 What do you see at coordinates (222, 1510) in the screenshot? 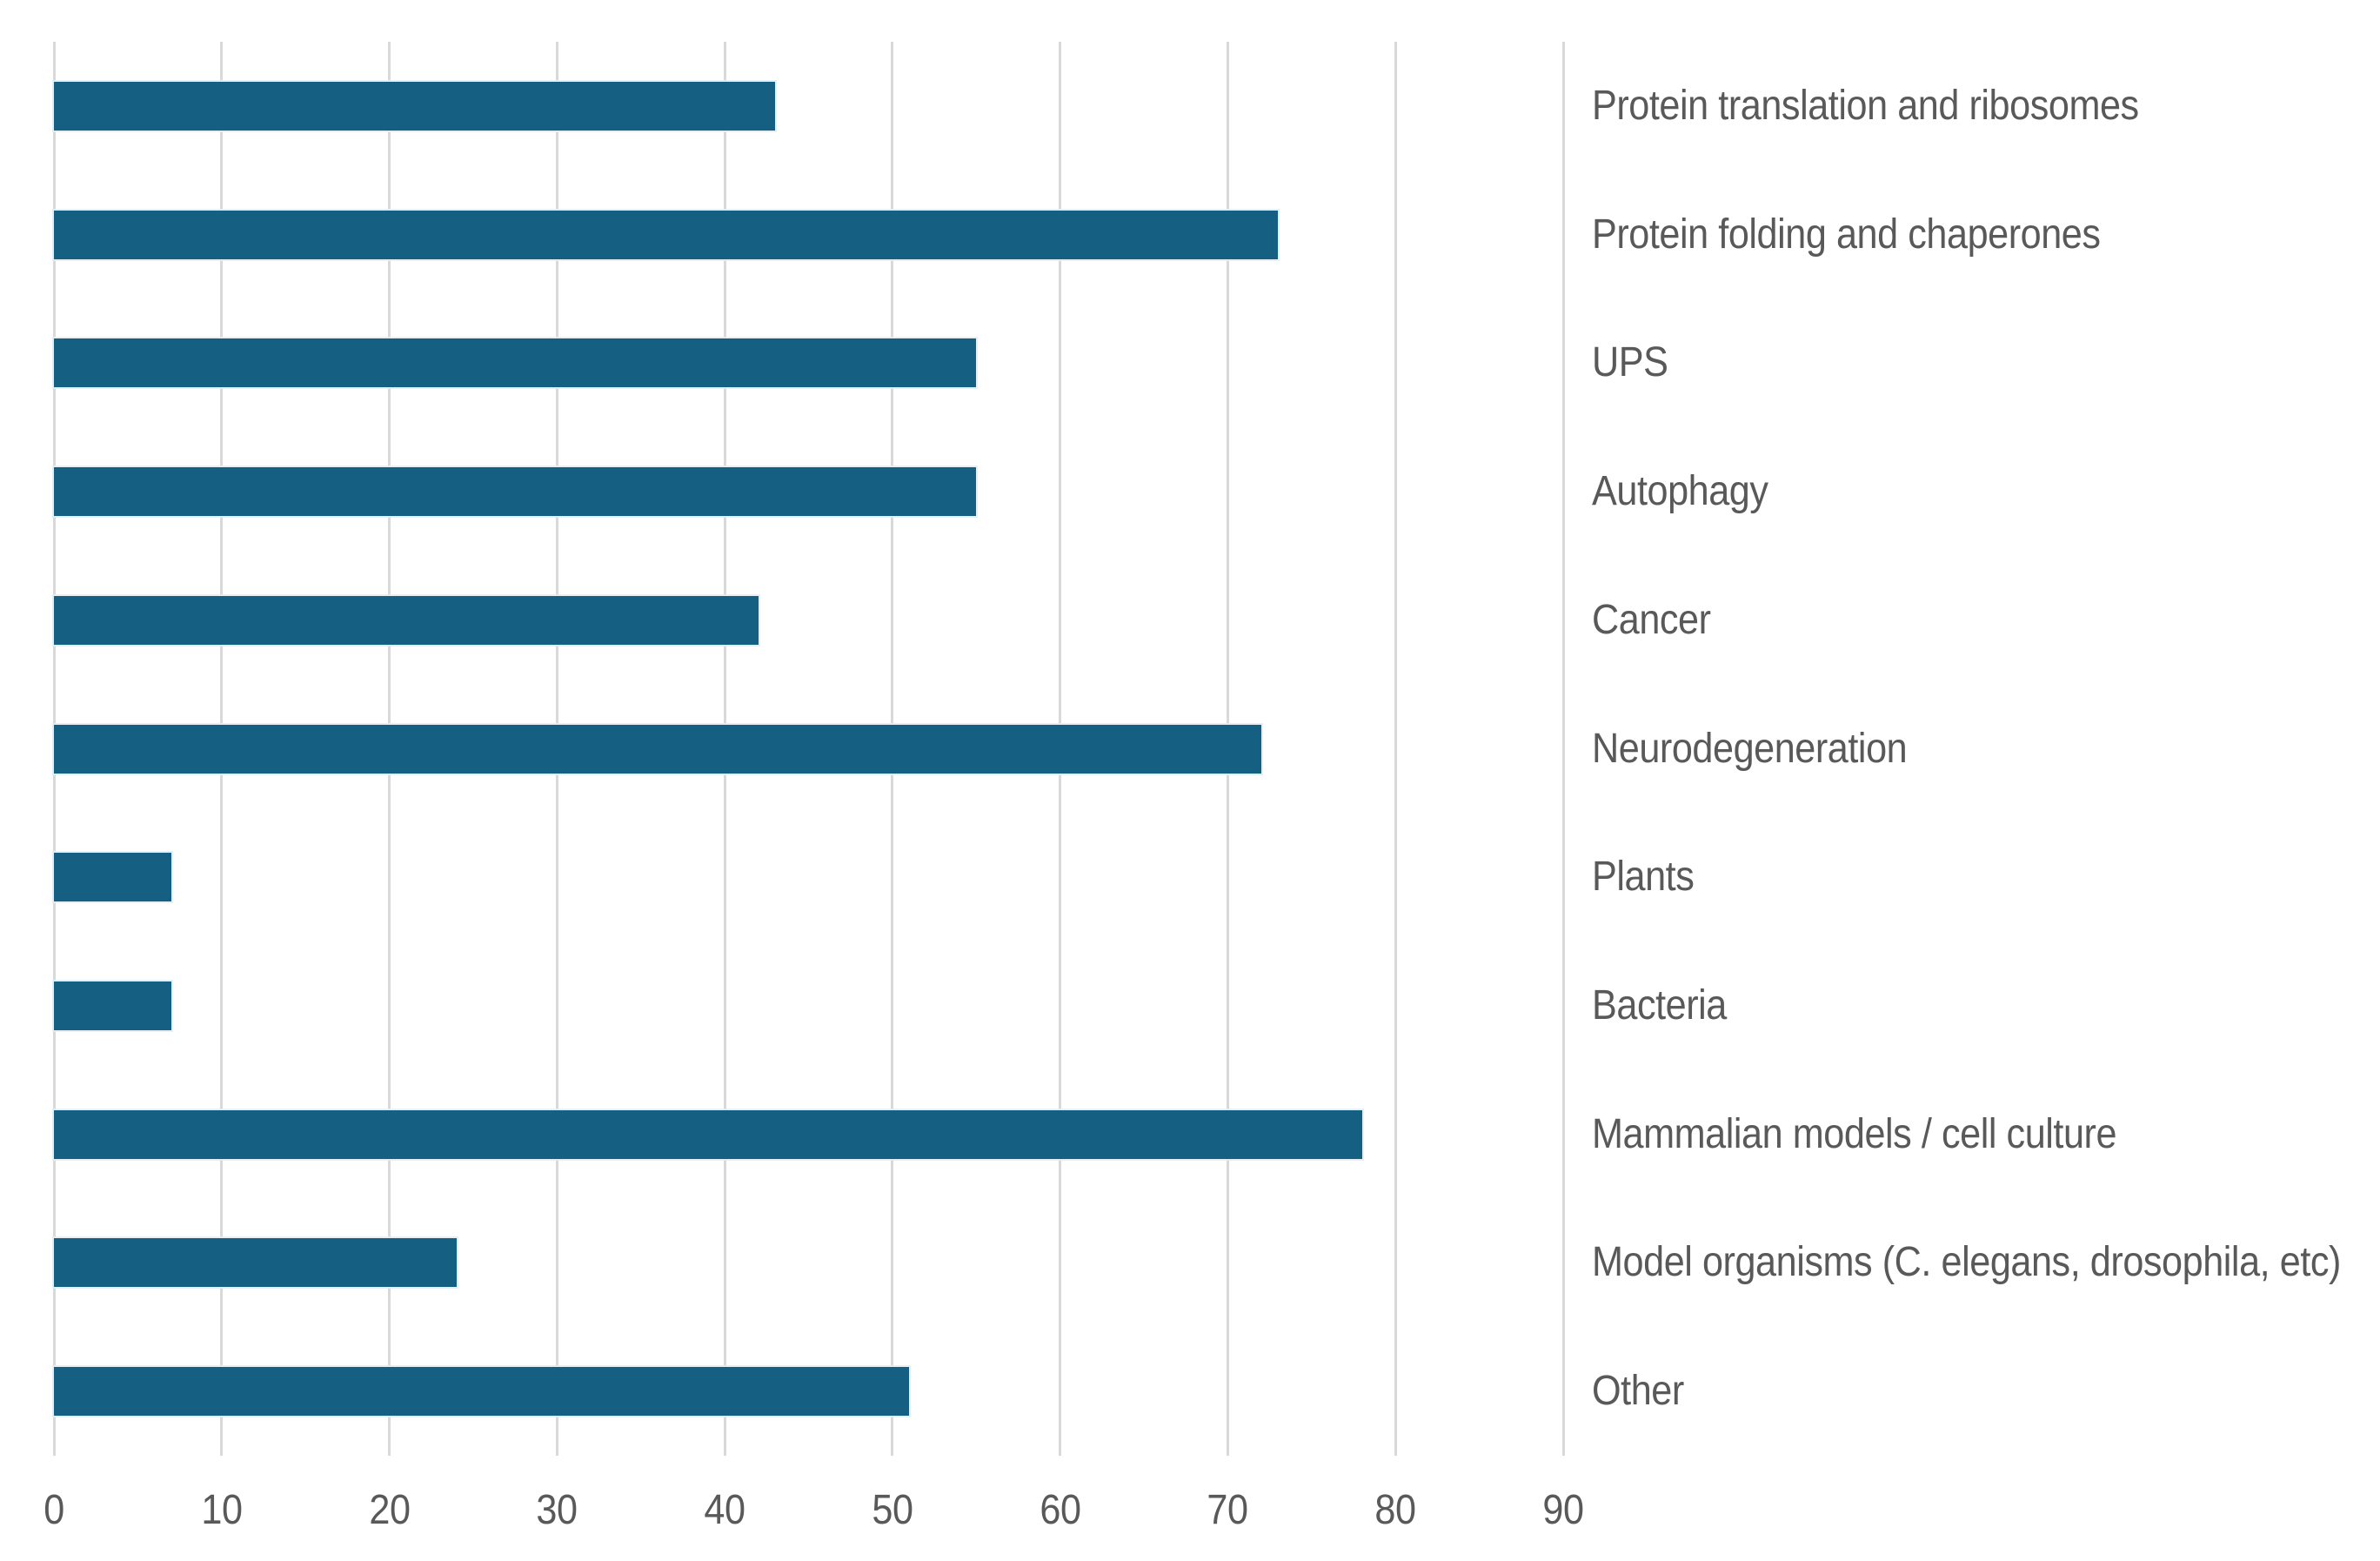
I see `x-tick-label: 10` at bounding box center [222, 1510].